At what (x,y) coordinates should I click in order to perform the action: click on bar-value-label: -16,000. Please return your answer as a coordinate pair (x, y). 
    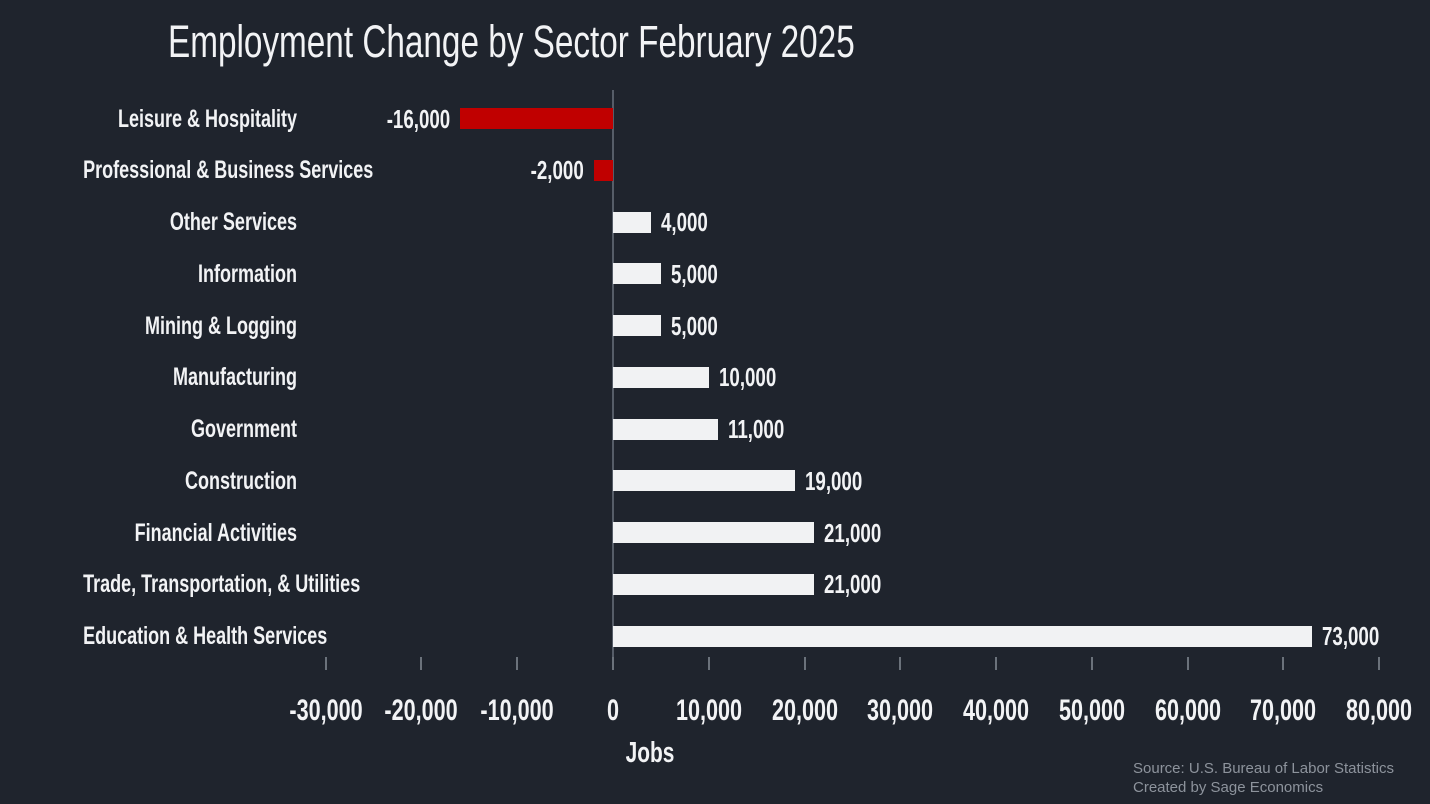
    Looking at the image, I should click on (418, 118).